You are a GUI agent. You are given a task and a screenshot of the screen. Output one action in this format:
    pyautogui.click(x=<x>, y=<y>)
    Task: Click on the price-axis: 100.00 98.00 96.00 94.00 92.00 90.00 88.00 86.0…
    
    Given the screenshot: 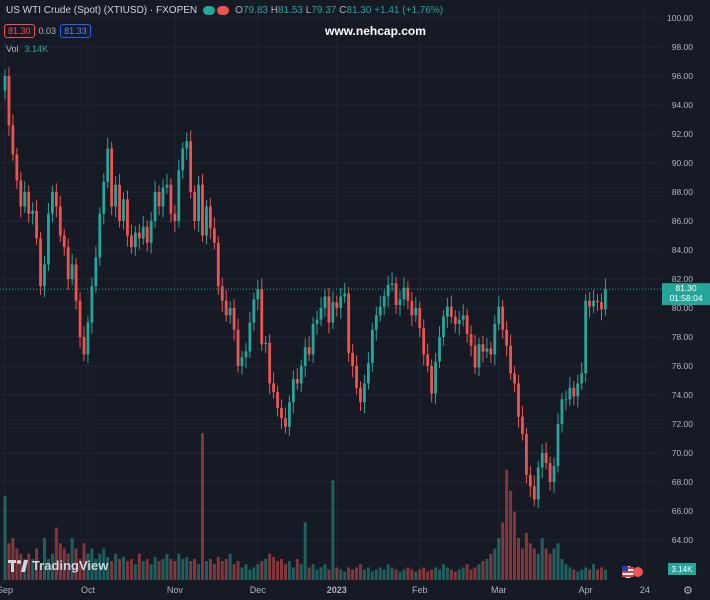 What is the action you would take?
    pyautogui.click(x=680, y=279)
    